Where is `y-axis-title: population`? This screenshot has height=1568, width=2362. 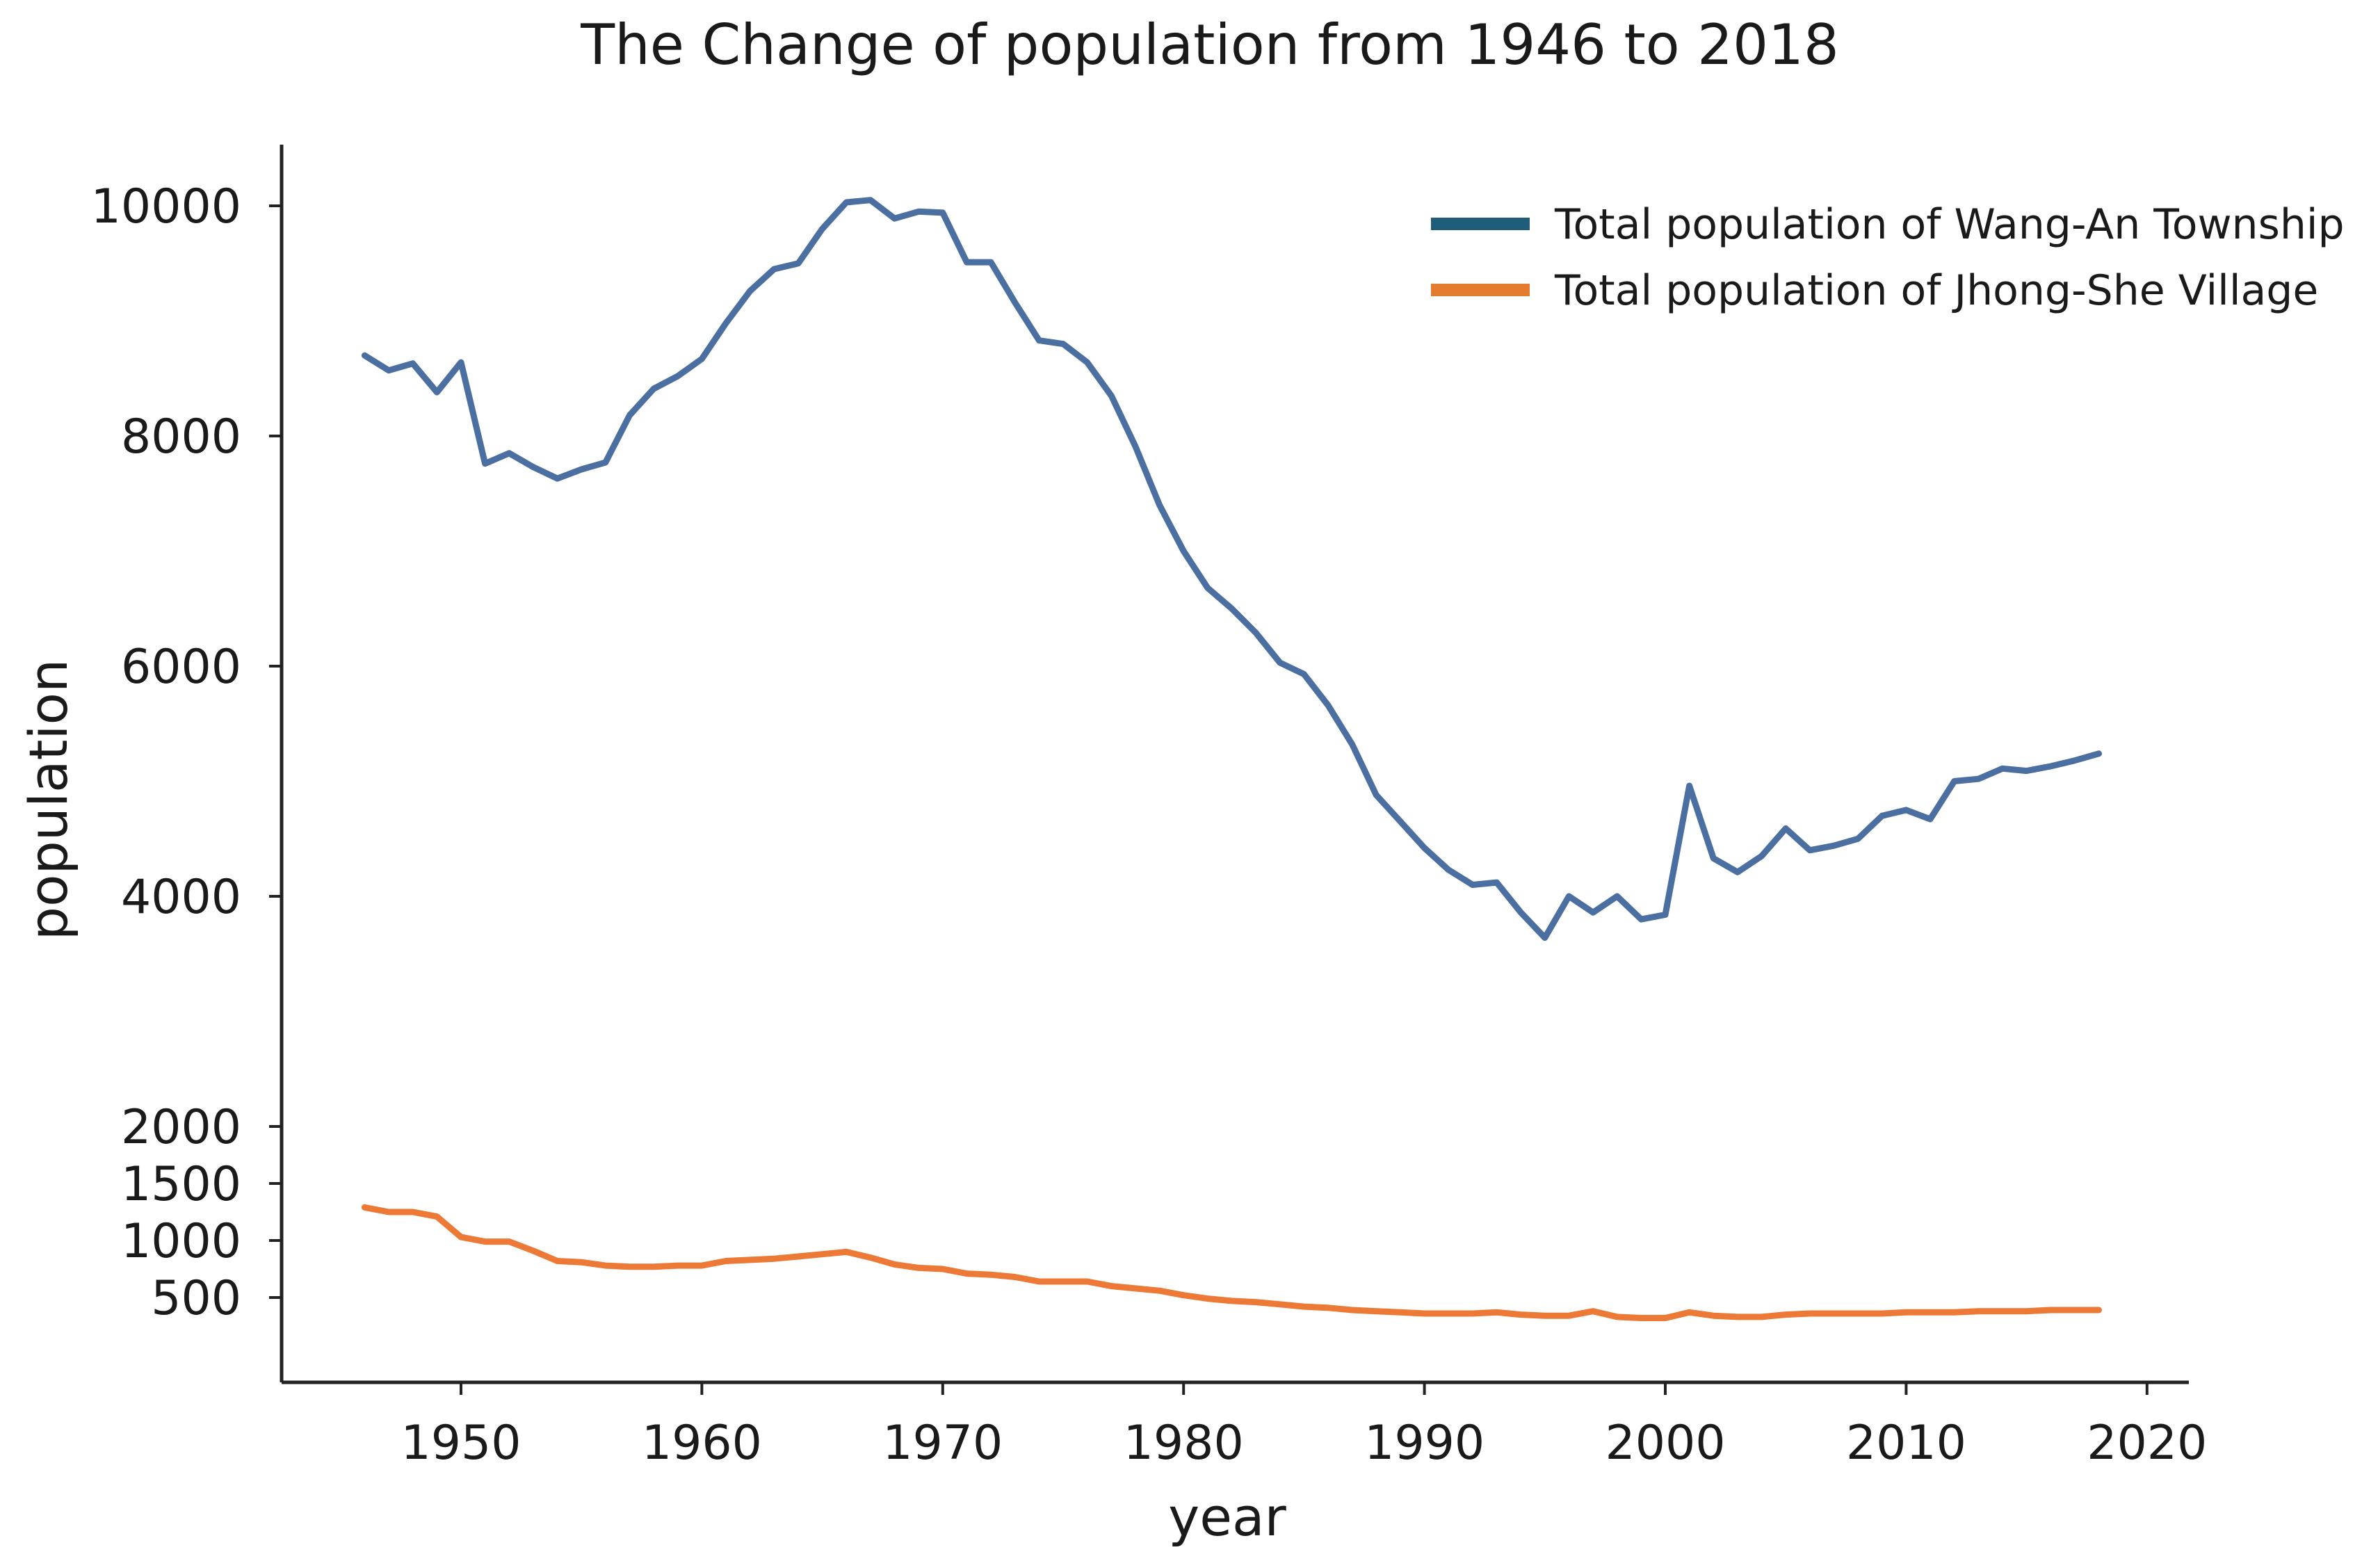
y-axis-title: population is located at coordinates (48, 799).